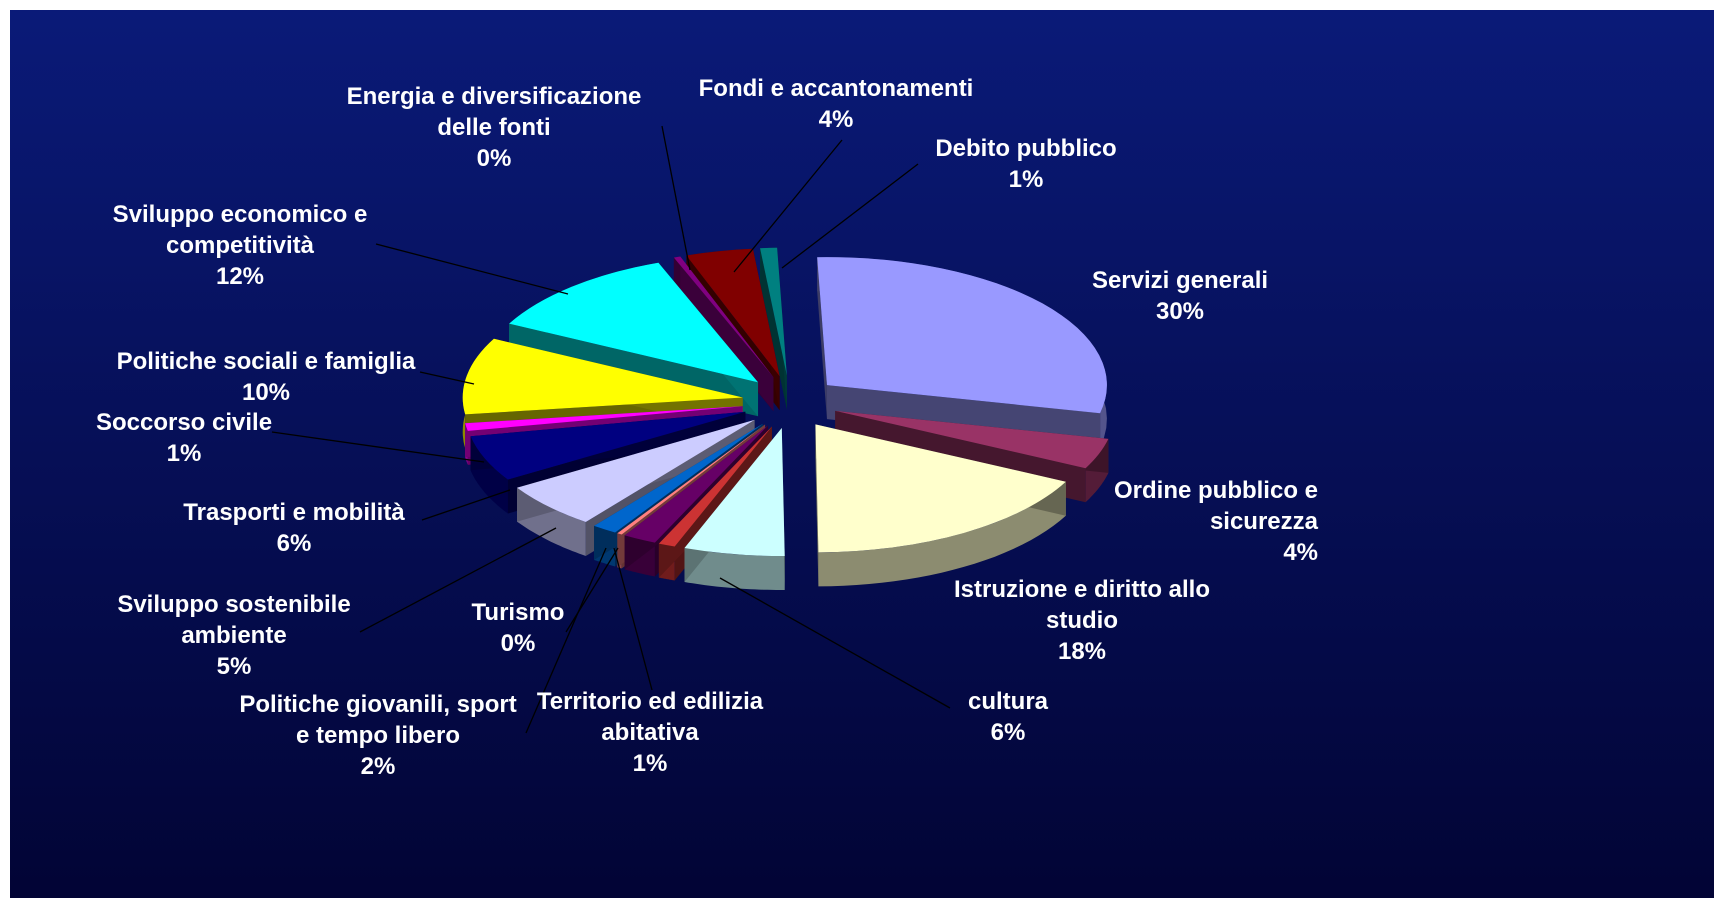  I want to click on slice-label-line: Sviluppo economico e, so click(240, 214).